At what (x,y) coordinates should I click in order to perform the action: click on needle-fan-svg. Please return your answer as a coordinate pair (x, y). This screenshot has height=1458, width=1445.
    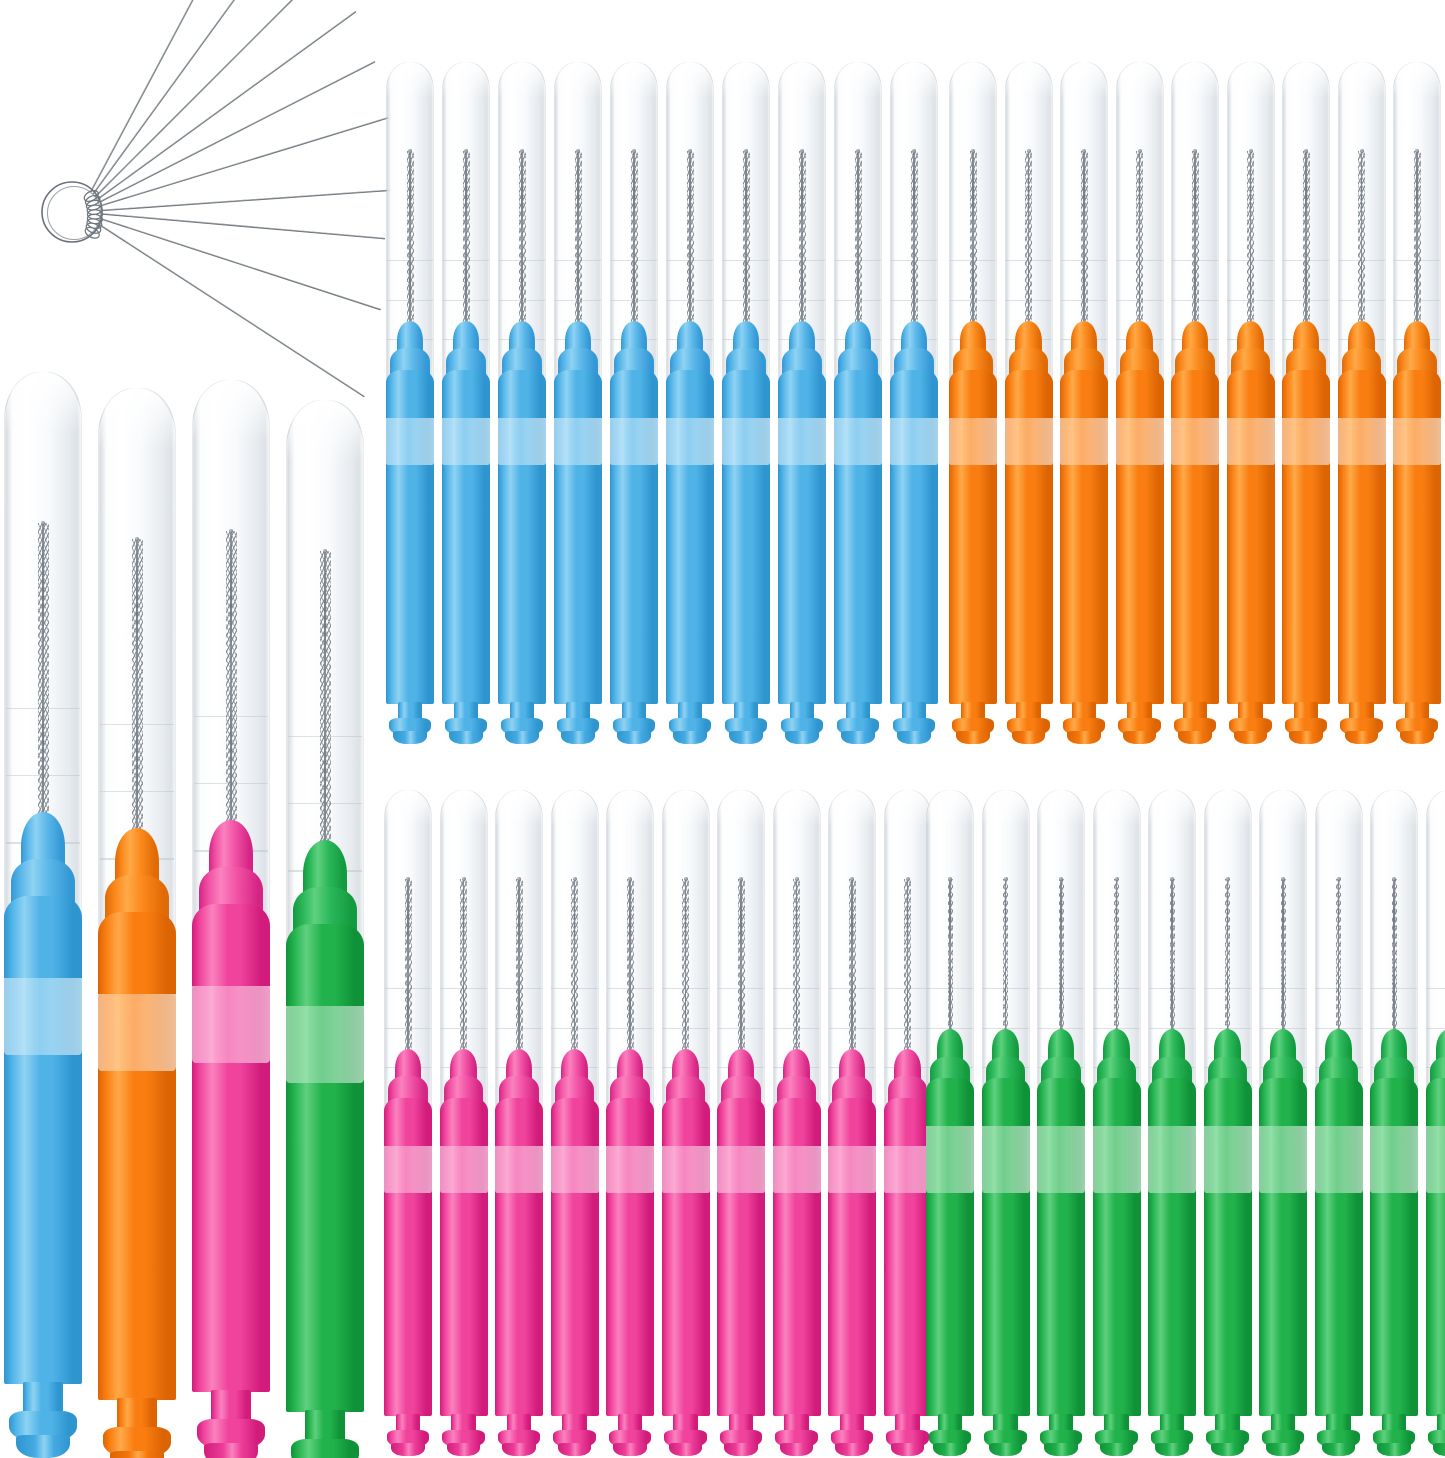
    Looking at the image, I should click on (217, 199).